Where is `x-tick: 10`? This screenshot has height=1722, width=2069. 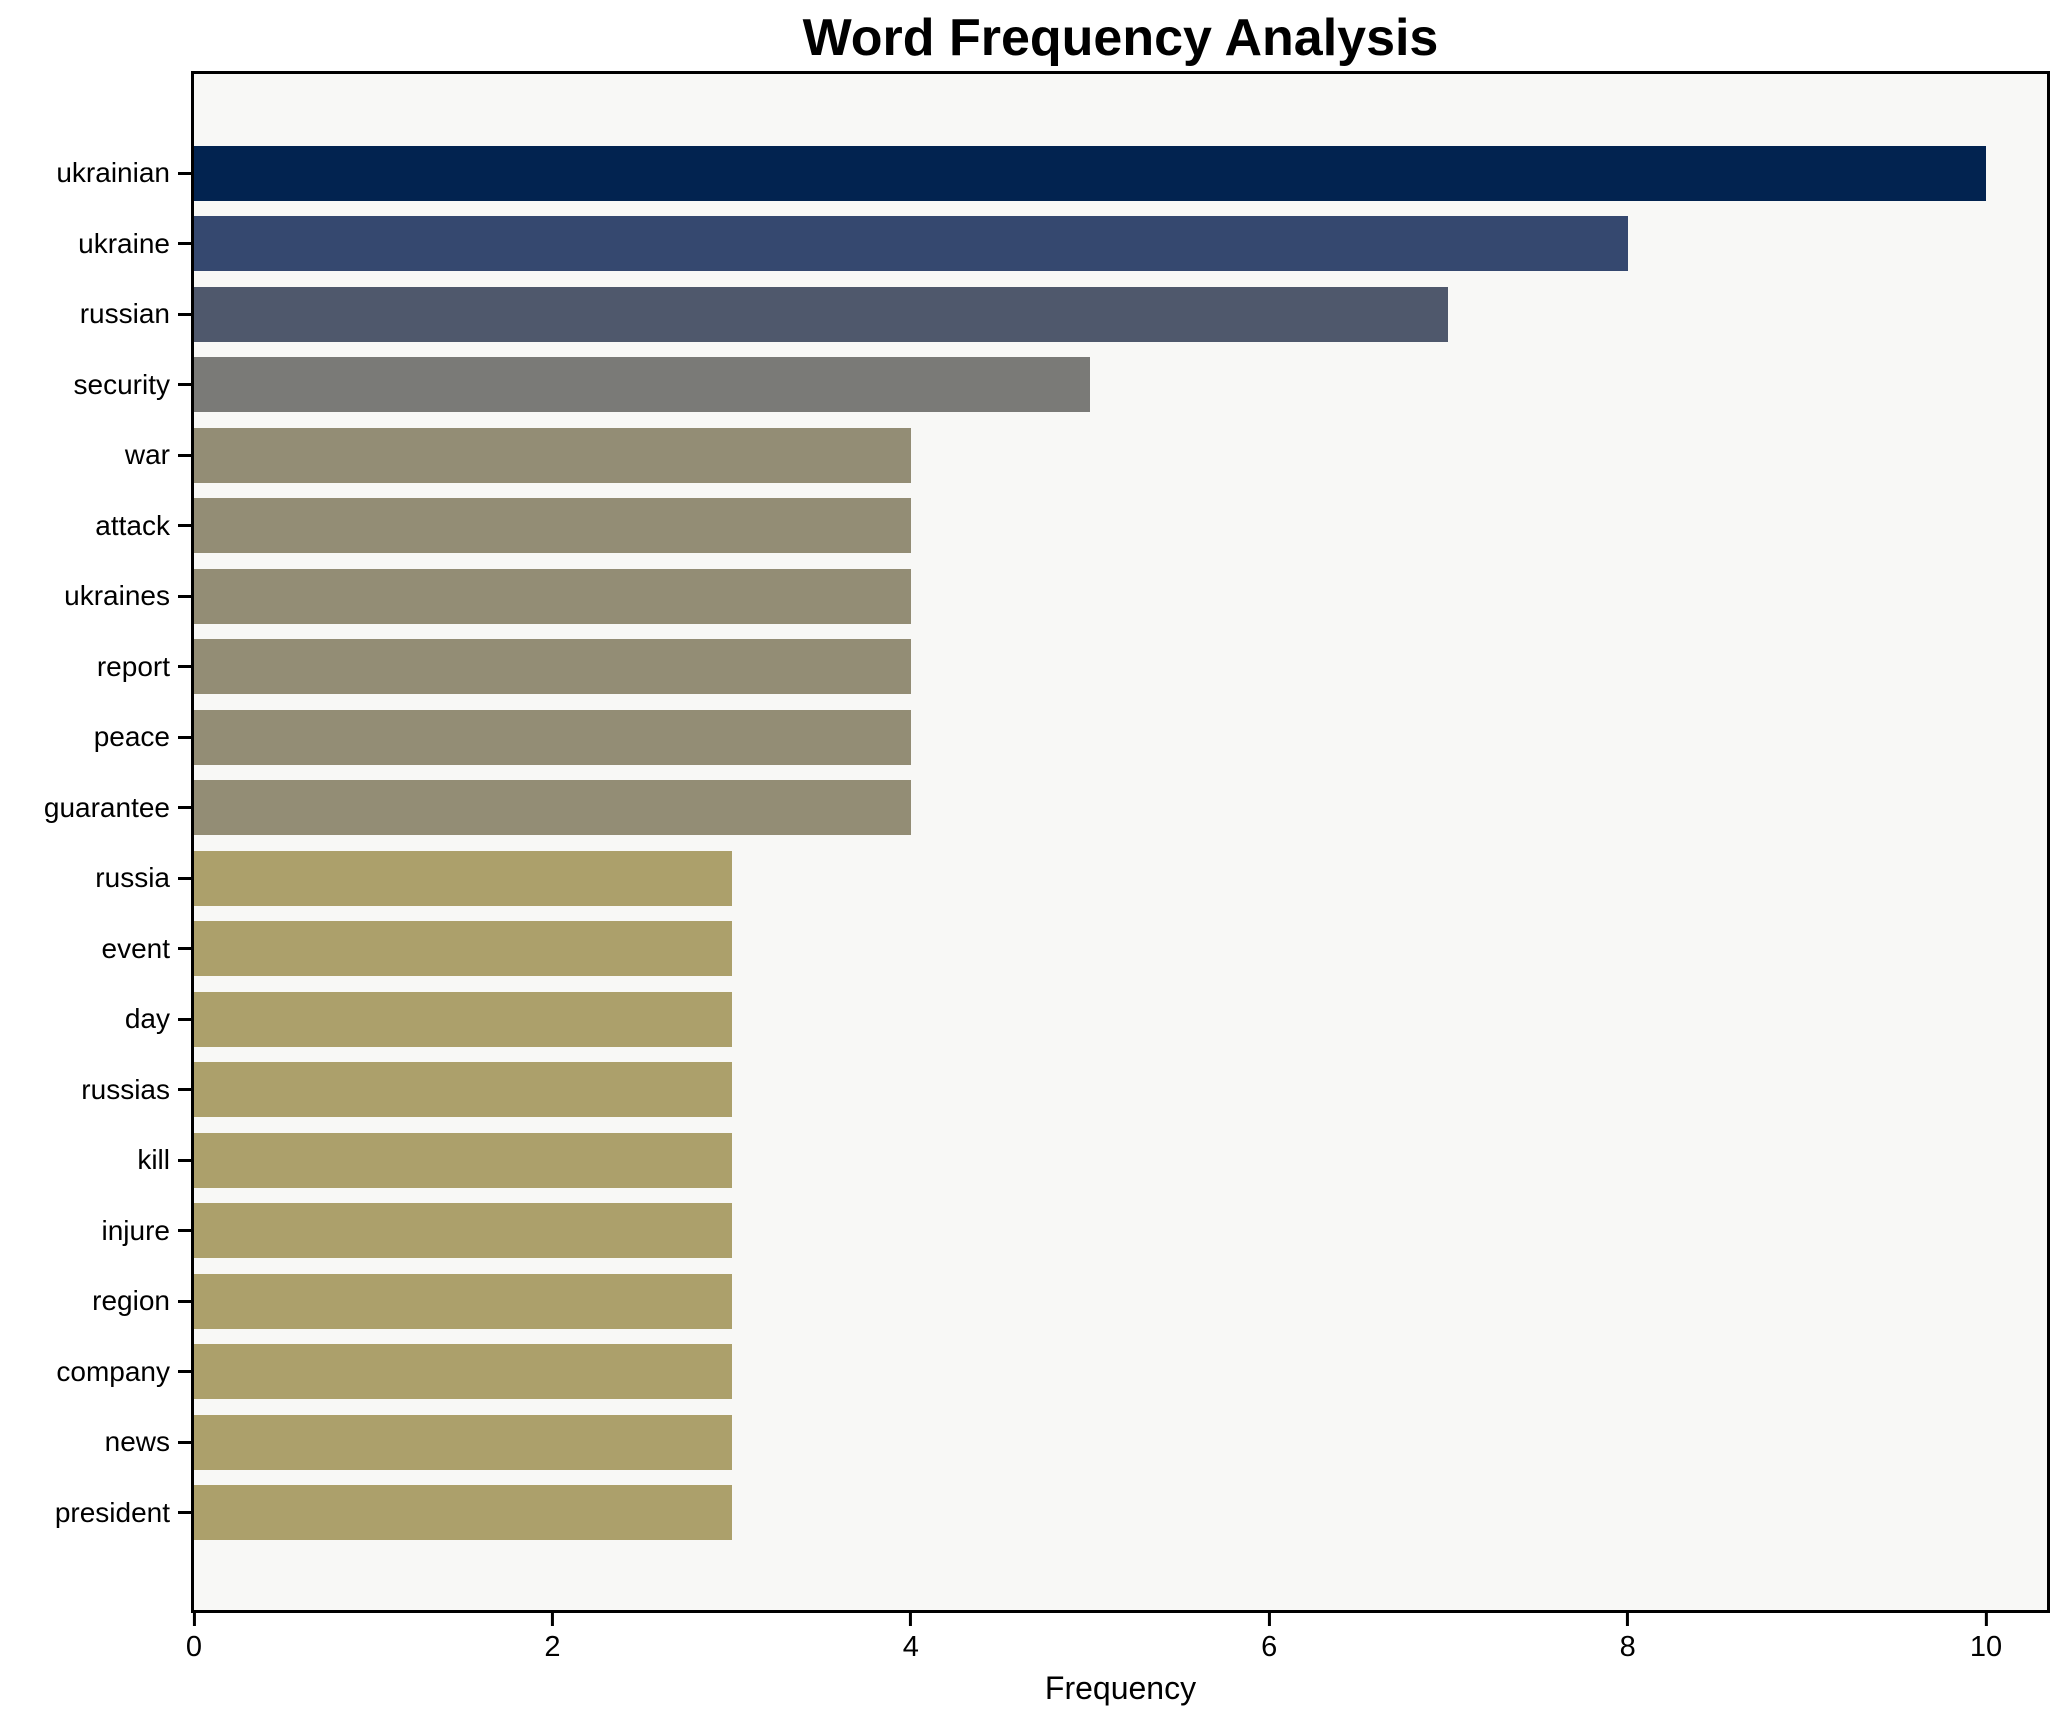 x-tick: 10 is located at coordinates (1986, 1637).